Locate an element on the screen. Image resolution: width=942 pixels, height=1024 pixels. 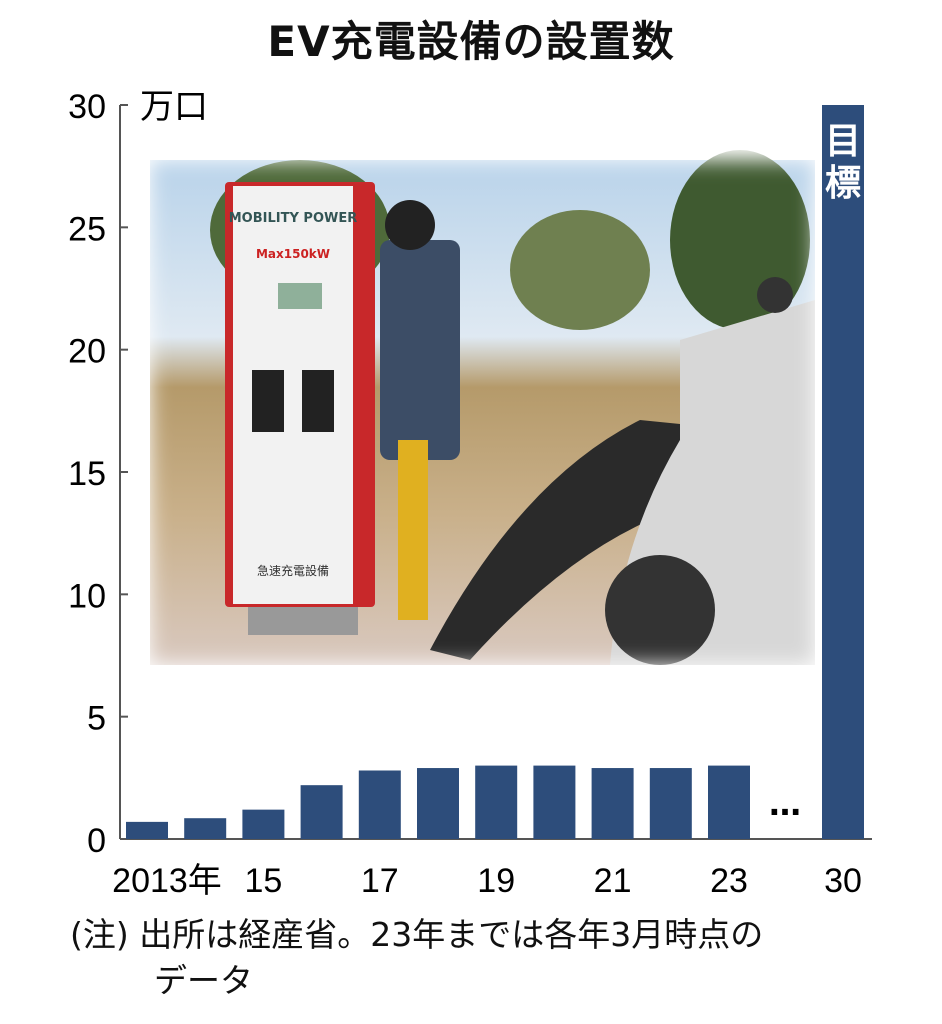
bar-2015 is located at coordinates (263, 824).